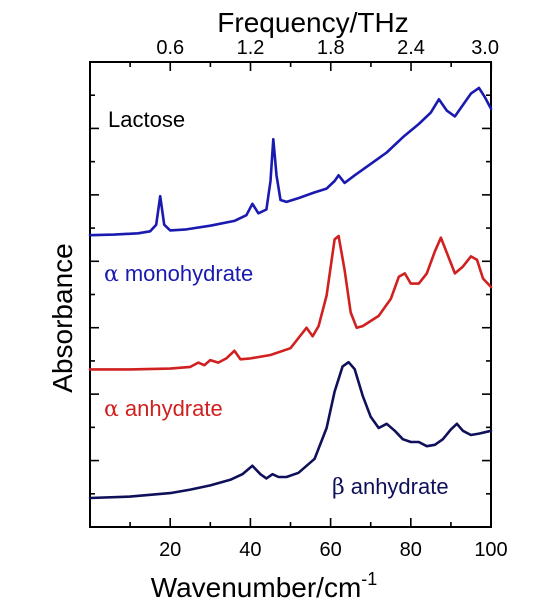 This screenshot has height=612, width=555. What do you see at coordinates (411, 48) in the screenshot?
I see `top-tick-label: 2.4` at bounding box center [411, 48].